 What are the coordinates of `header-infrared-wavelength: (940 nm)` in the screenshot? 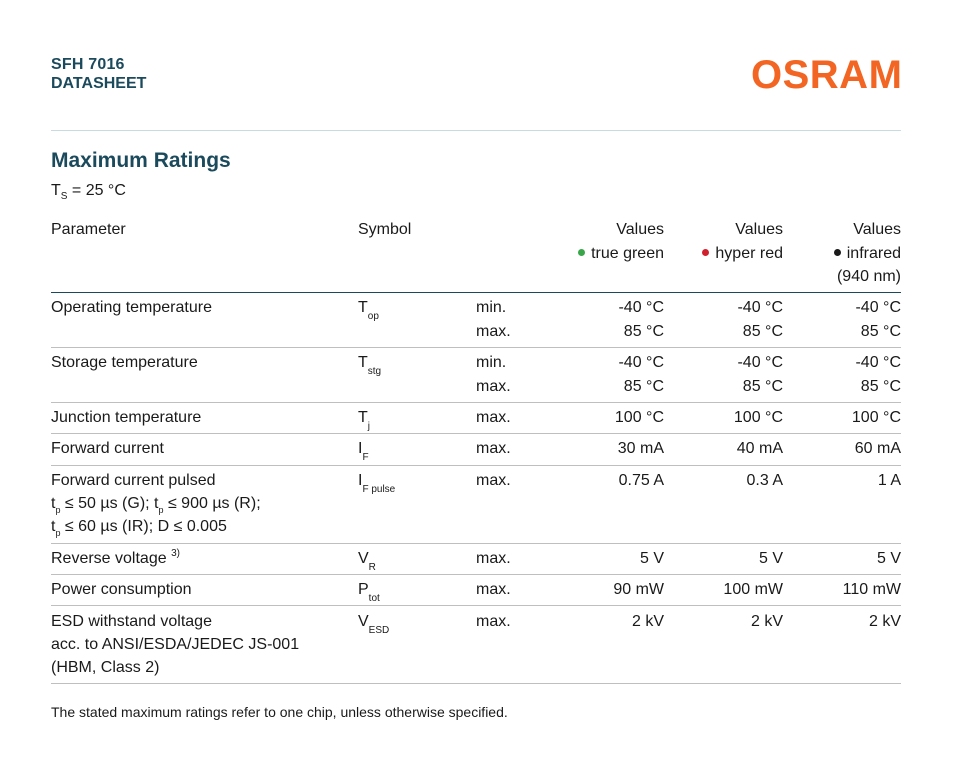 It's located at (868, 276).